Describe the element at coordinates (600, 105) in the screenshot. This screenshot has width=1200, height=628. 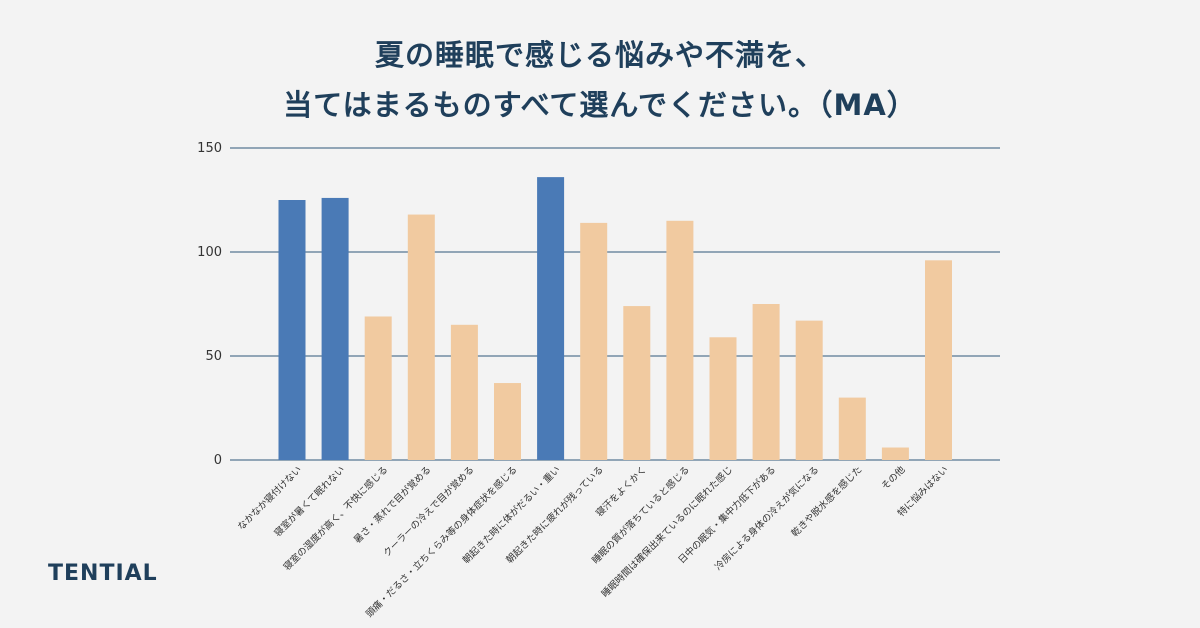
I see `chart-title-line-2: 当てはまるものすべて選んでください。（MA）` at that location.